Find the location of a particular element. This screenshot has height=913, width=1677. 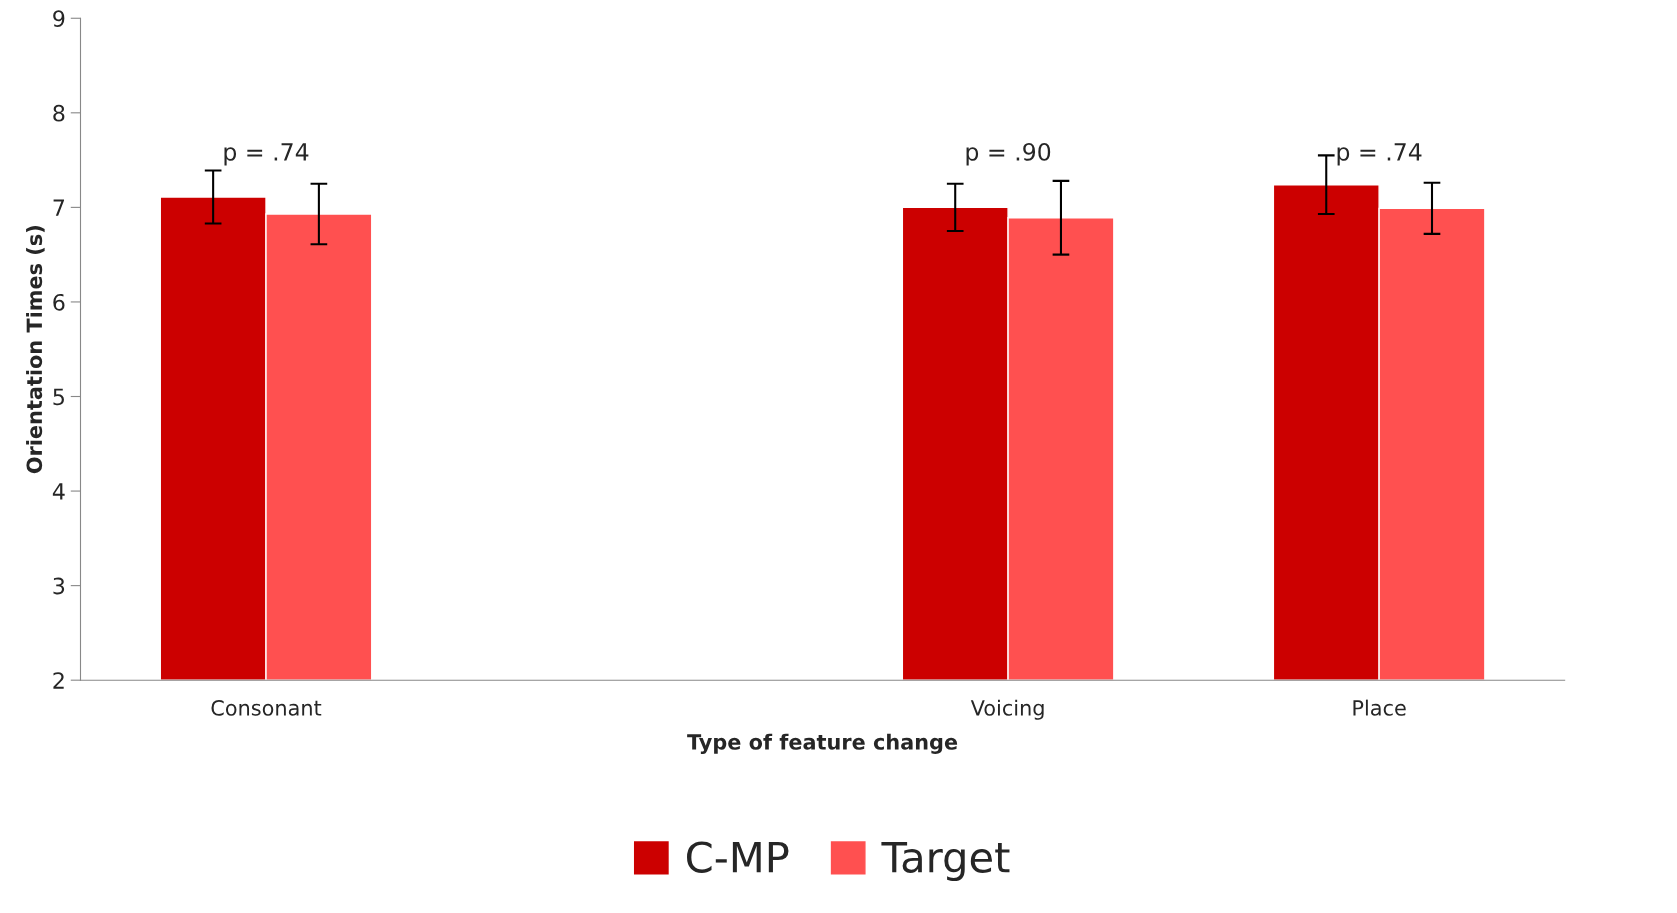

y-tick-label: 2 is located at coordinates (58, 680).